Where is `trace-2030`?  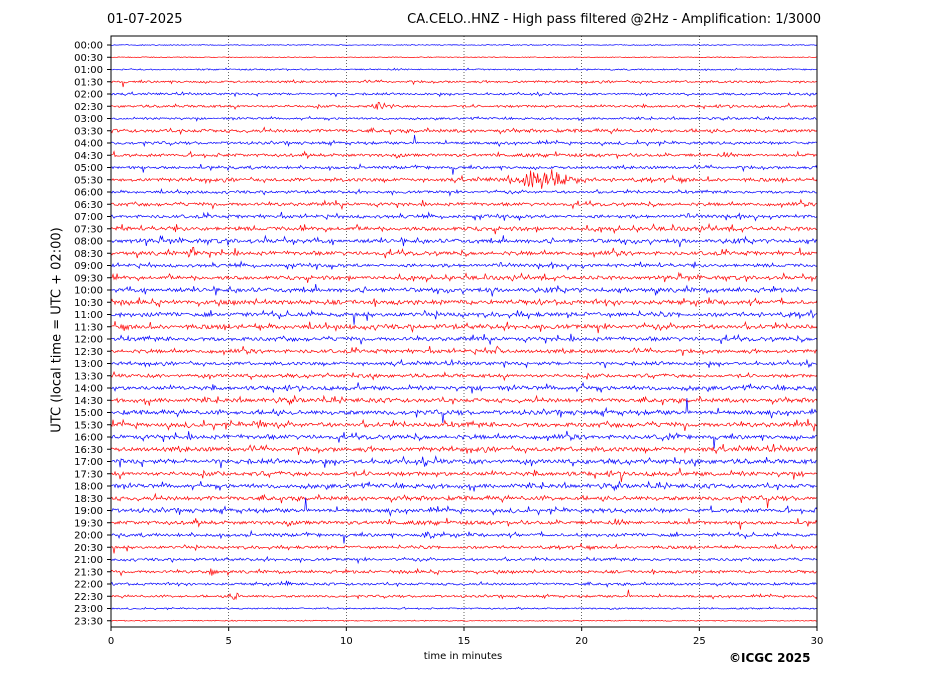
trace-2030 is located at coordinates (464, 548).